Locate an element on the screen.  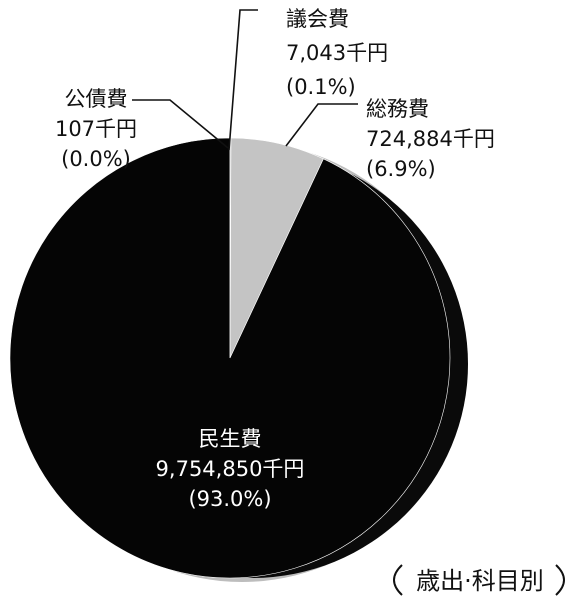
badge-bracket-left is located at coordinates (398, 580).